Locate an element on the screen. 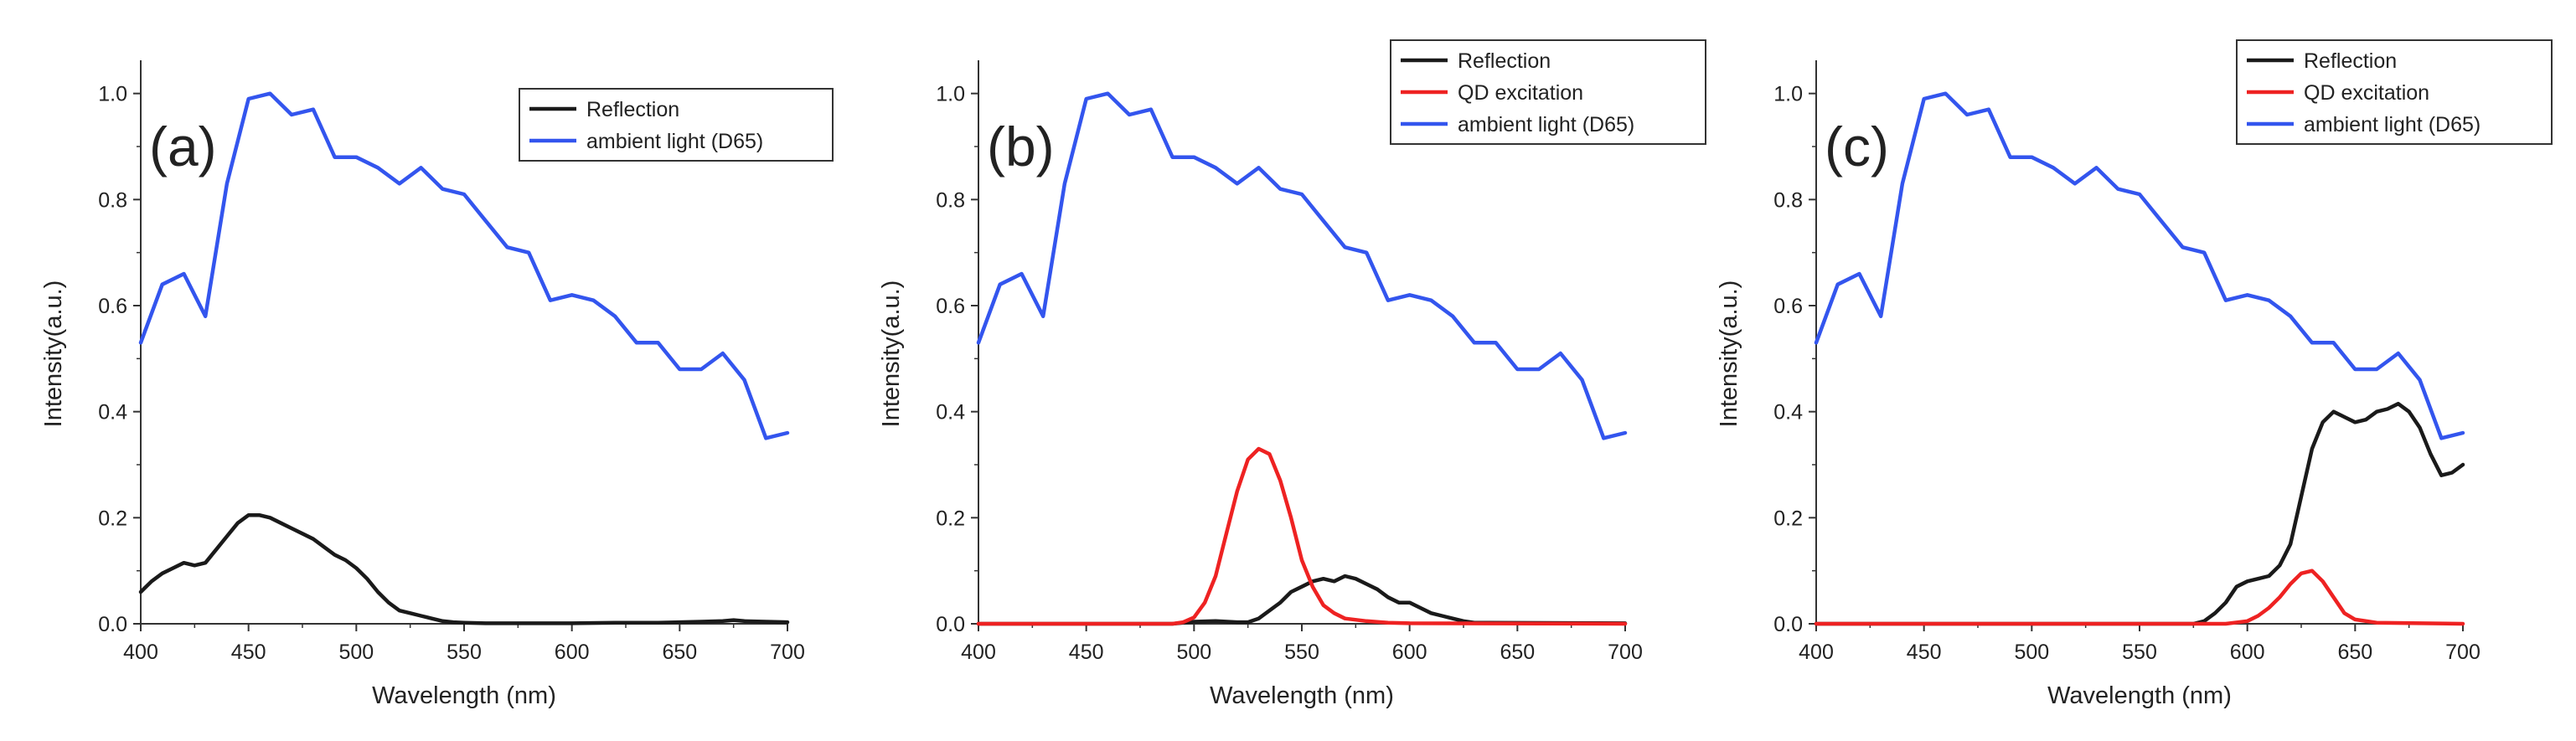  legend-frame is located at coordinates (676, 125).